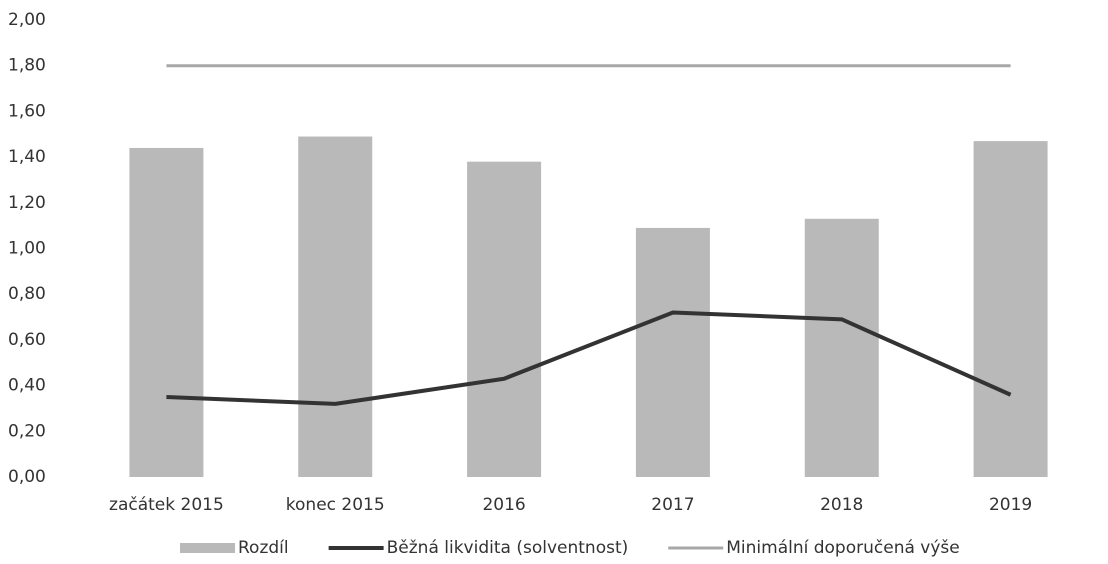 This screenshot has height=564, width=1108. What do you see at coordinates (27, 386) in the screenshot?
I see `y-tick-label: 0,40` at bounding box center [27, 386].